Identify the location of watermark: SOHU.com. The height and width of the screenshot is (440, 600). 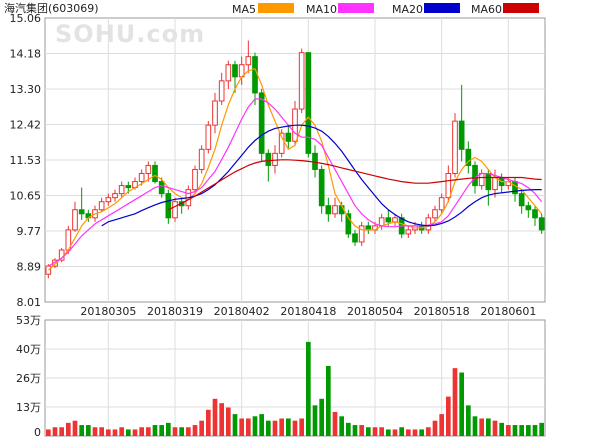
(130, 34).